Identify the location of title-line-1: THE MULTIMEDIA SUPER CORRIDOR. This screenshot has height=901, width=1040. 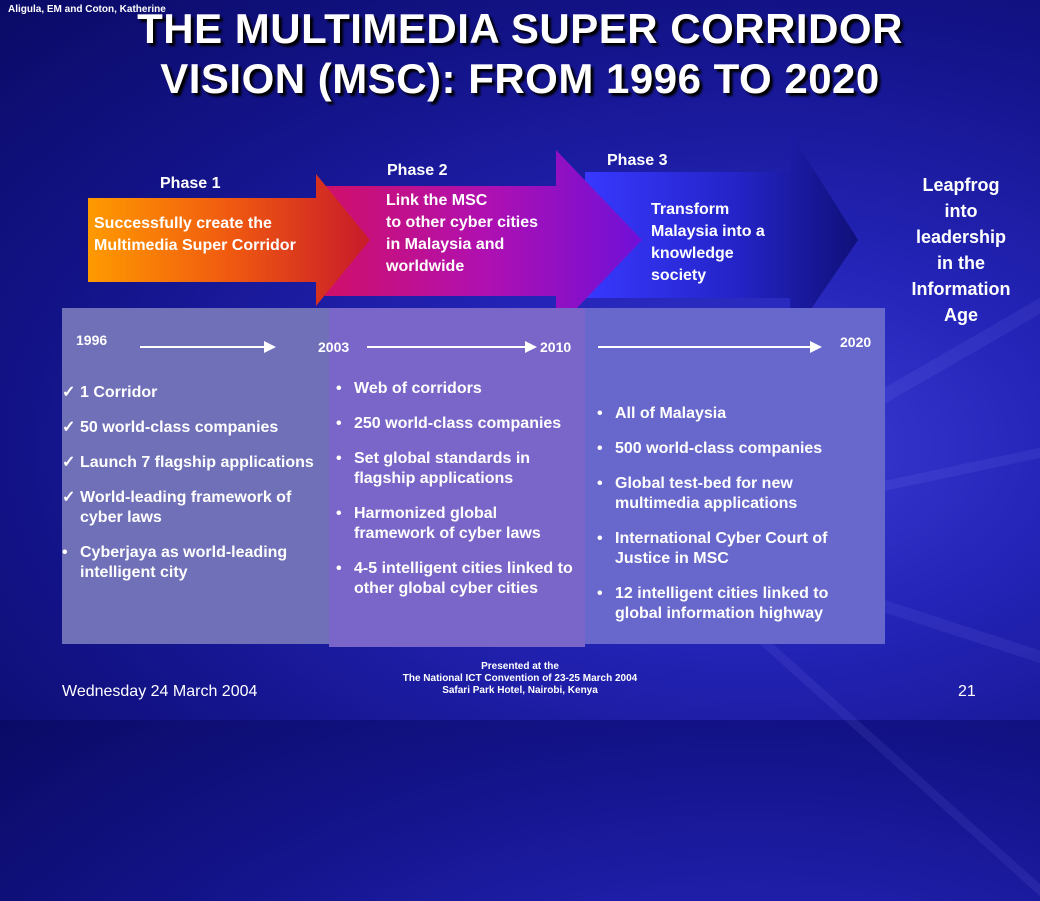
(520, 28).